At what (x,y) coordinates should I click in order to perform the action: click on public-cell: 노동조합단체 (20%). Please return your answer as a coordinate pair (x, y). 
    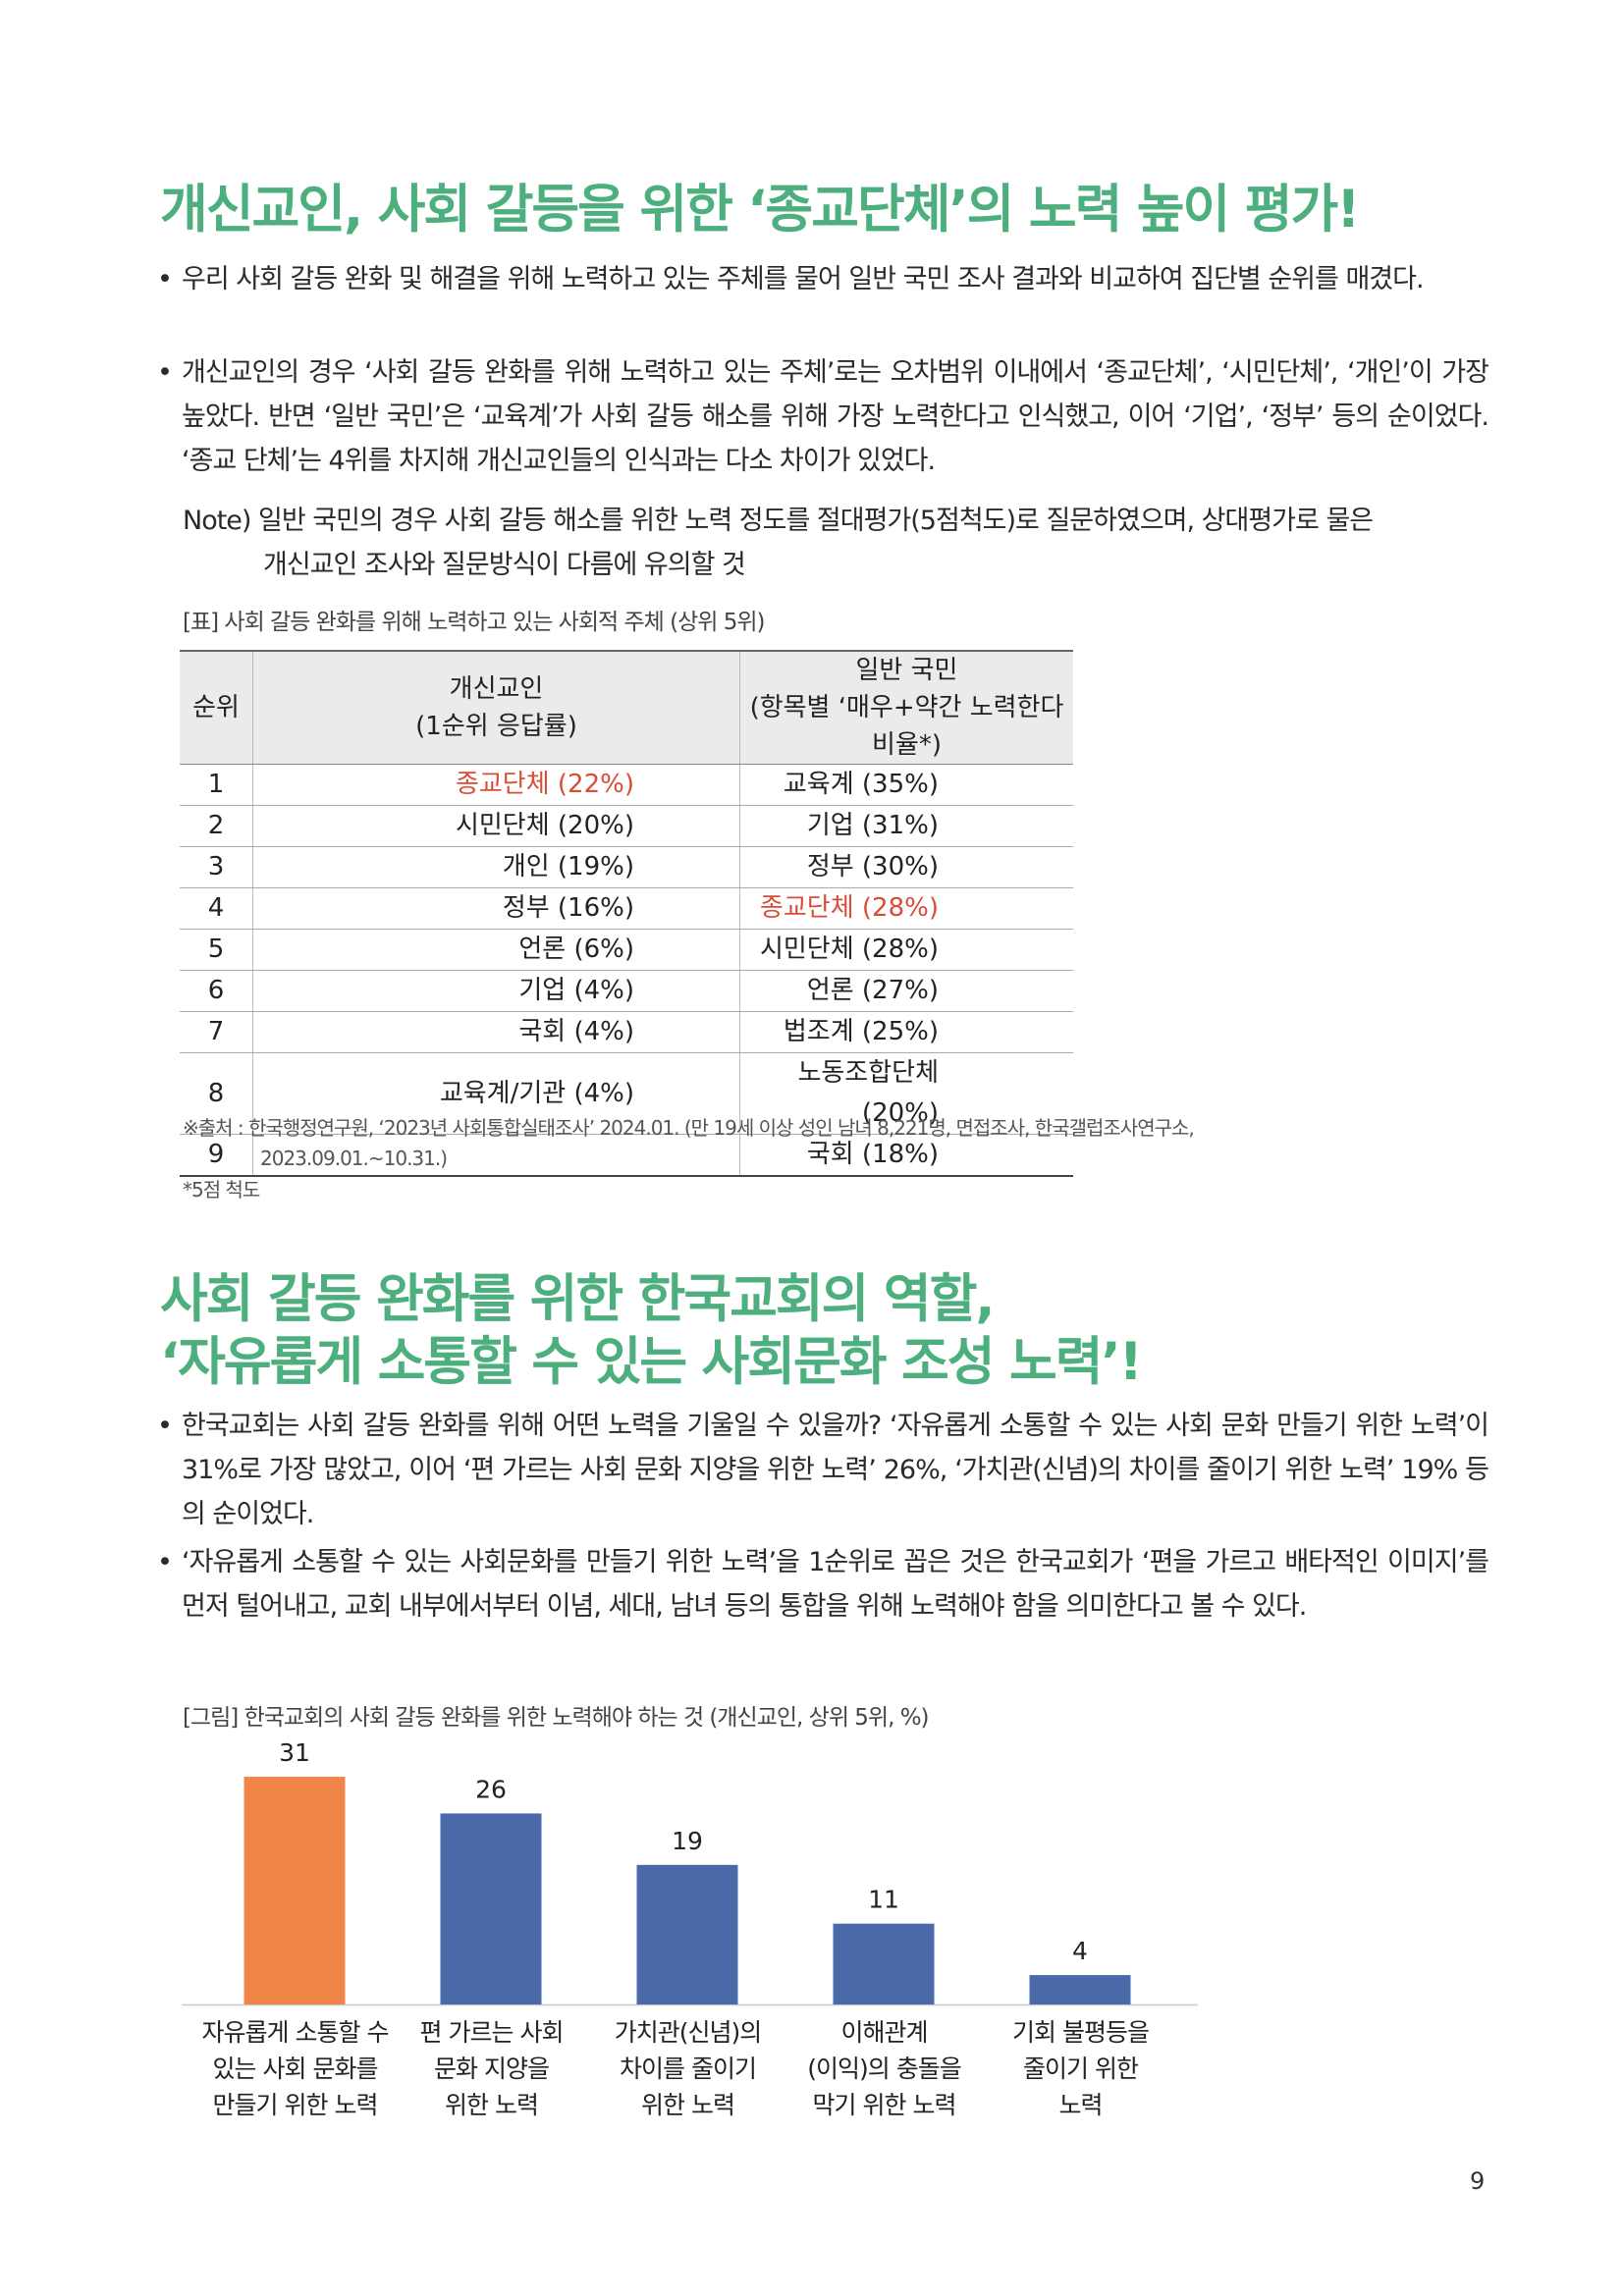
    Looking at the image, I should click on (906, 1093).